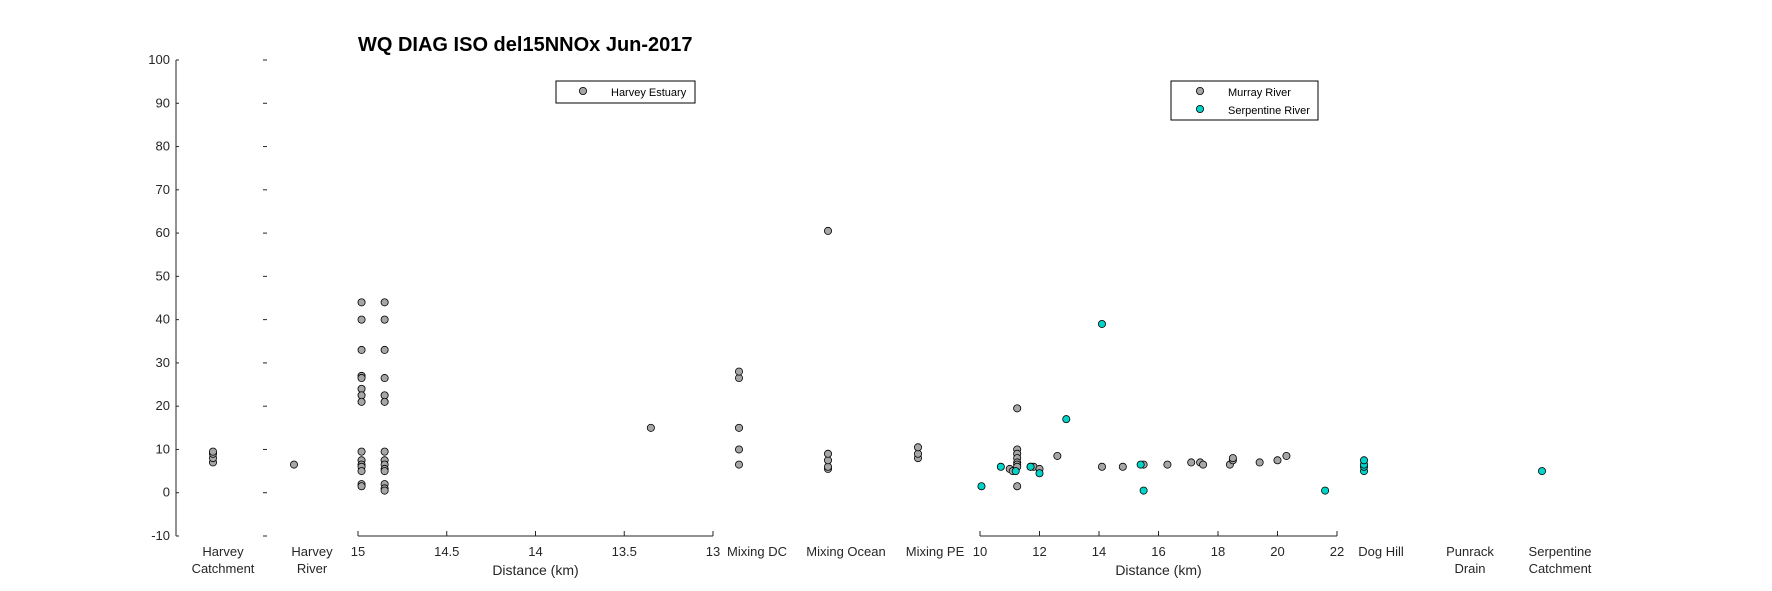 The height and width of the screenshot is (591, 1772). What do you see at coordinates (163, 405) in the screenshot?
I see `y-tick-label: 20` at bounding box center [163, 405].